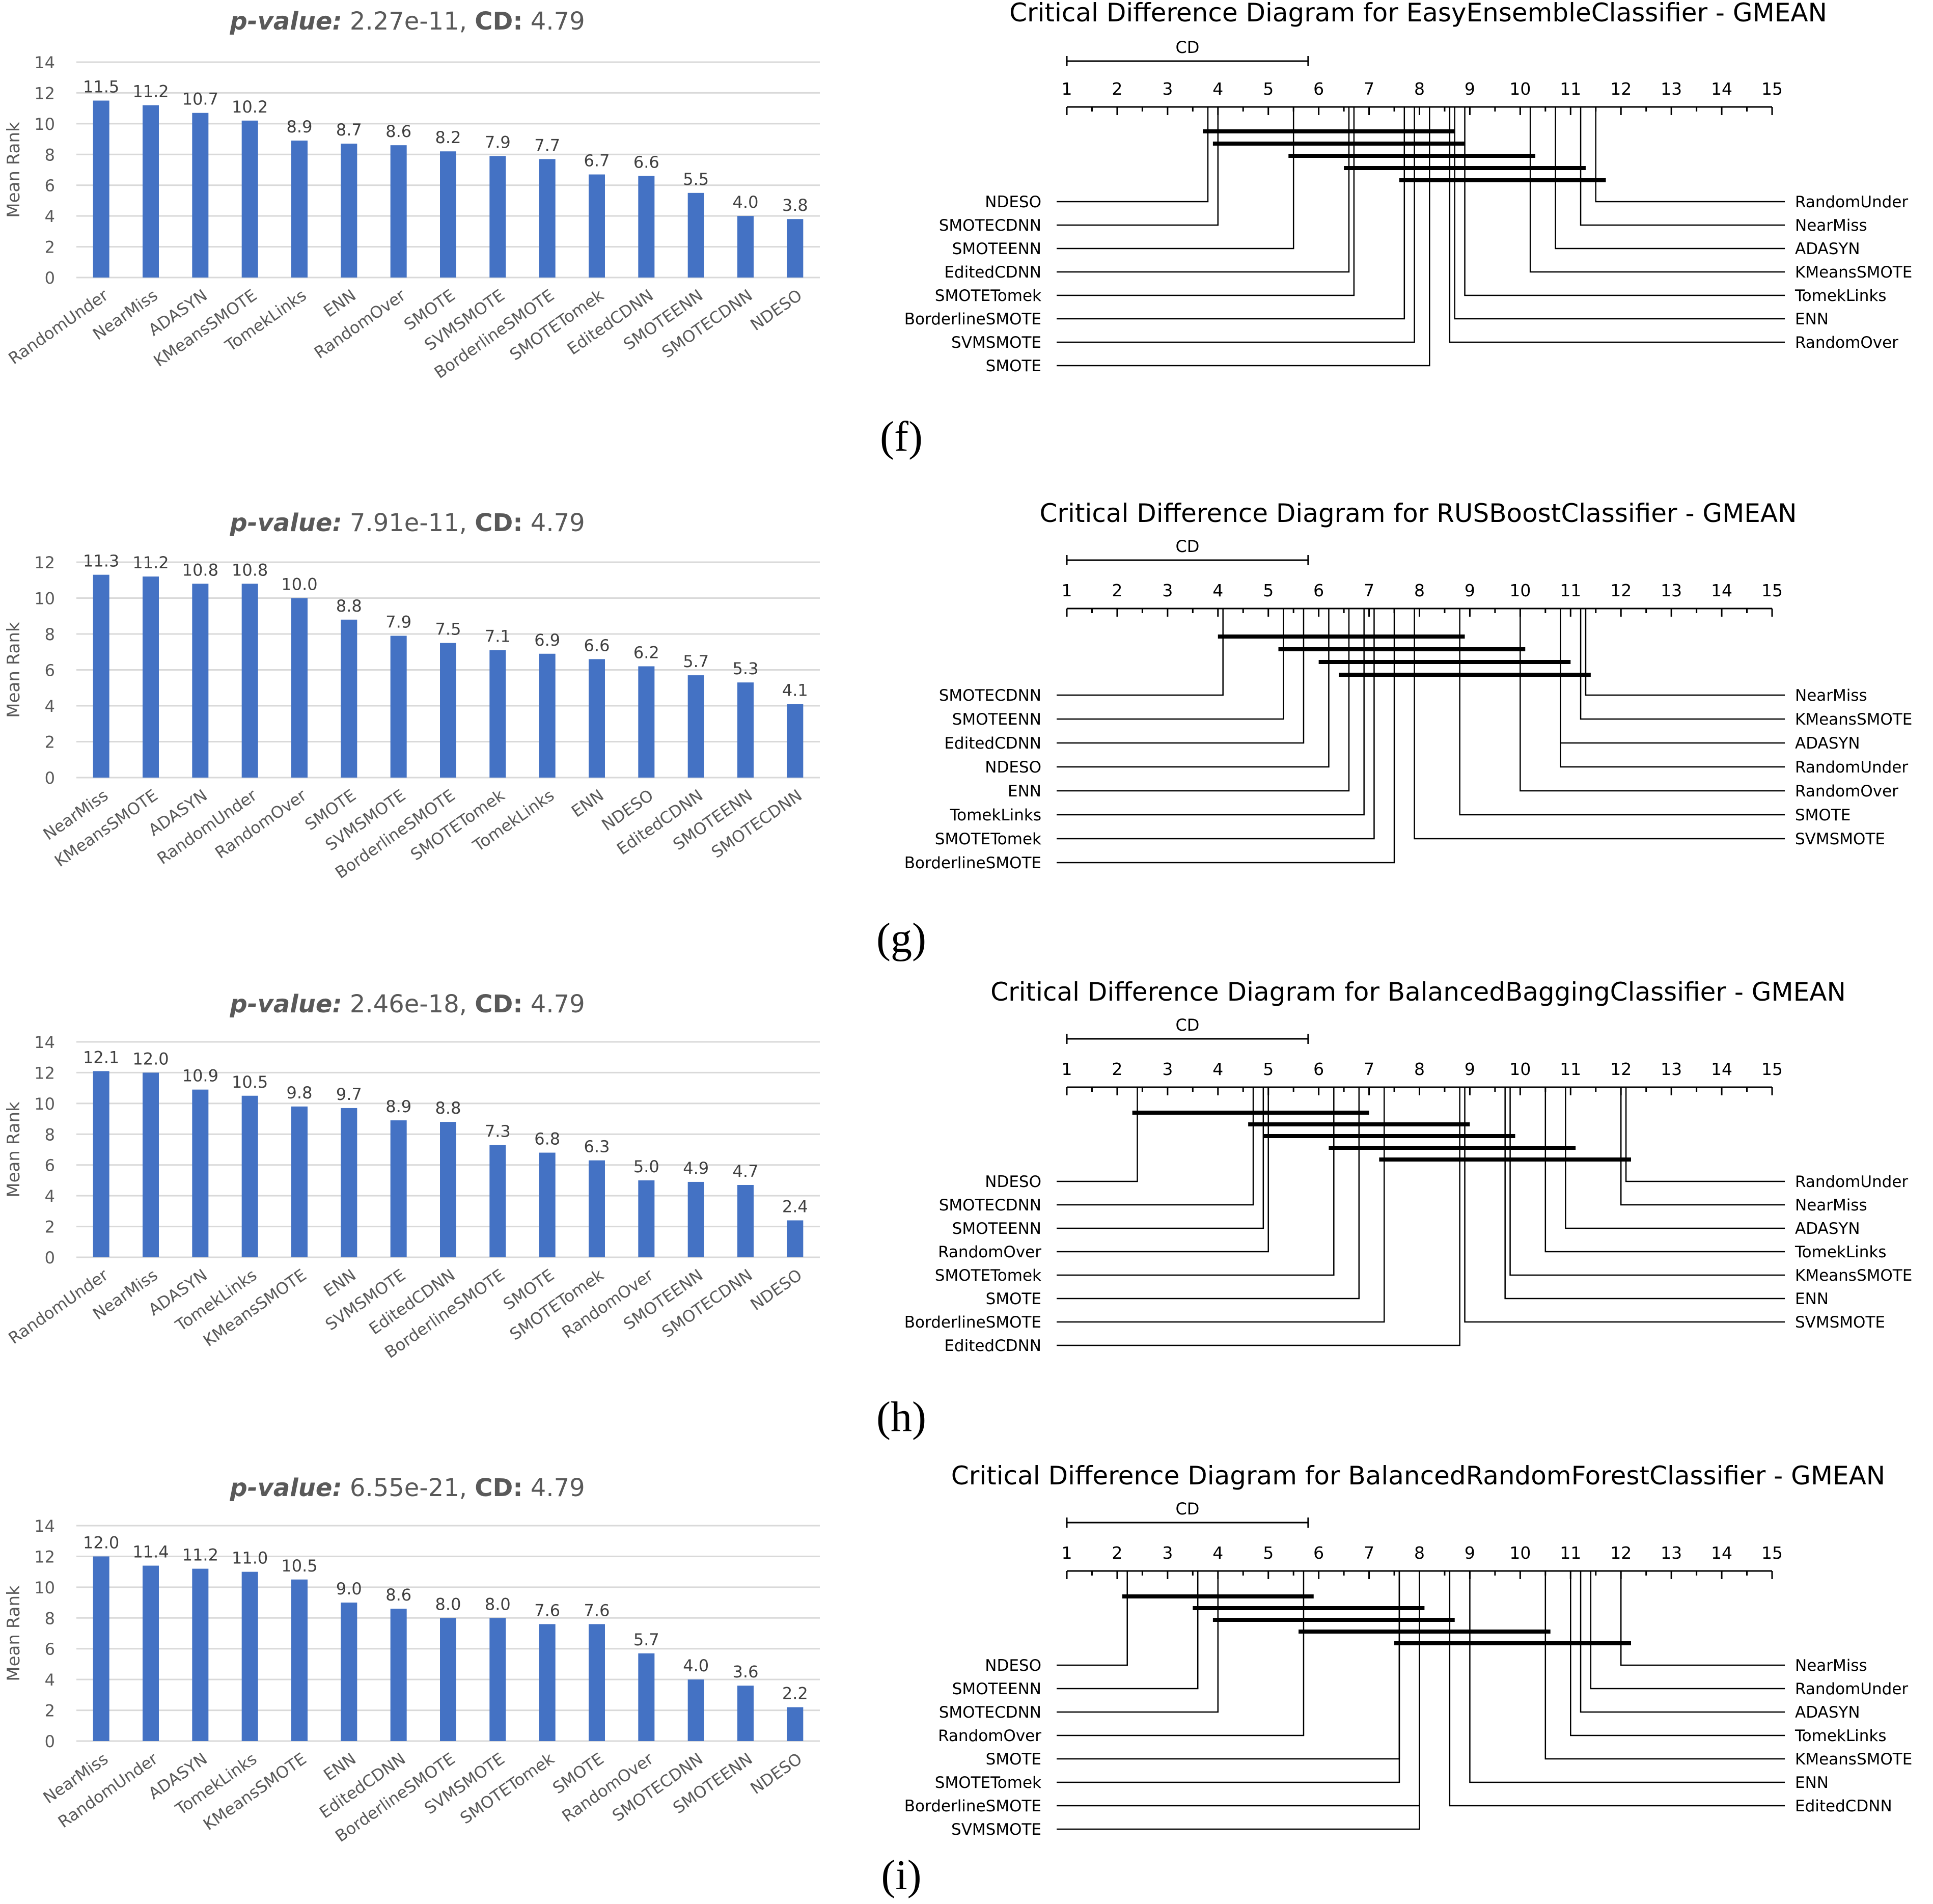 The height and width of the screenshot is (1904, 1933). I want to click on y-tick-label: 12, so click(45, 93).